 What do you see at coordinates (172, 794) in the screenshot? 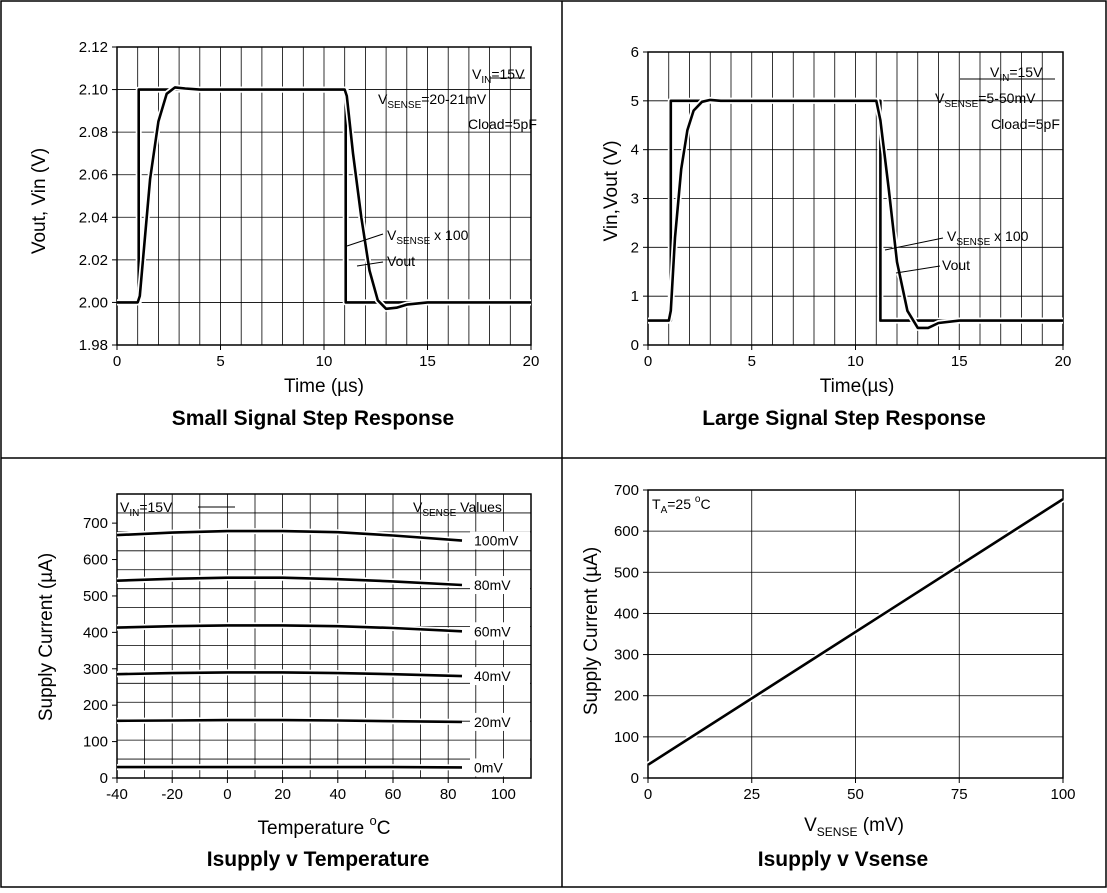
I see `x-tick-label: -20` at bounding box center [172, 794].